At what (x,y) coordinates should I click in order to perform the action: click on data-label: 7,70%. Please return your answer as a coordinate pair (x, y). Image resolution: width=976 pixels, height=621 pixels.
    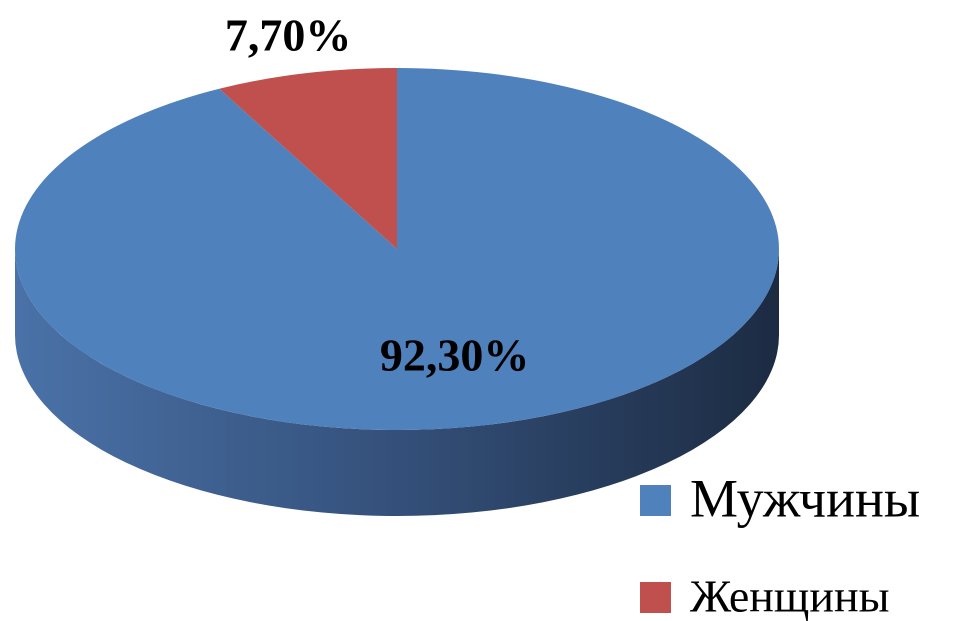
    Looking at the image, I should click on (288, 34).